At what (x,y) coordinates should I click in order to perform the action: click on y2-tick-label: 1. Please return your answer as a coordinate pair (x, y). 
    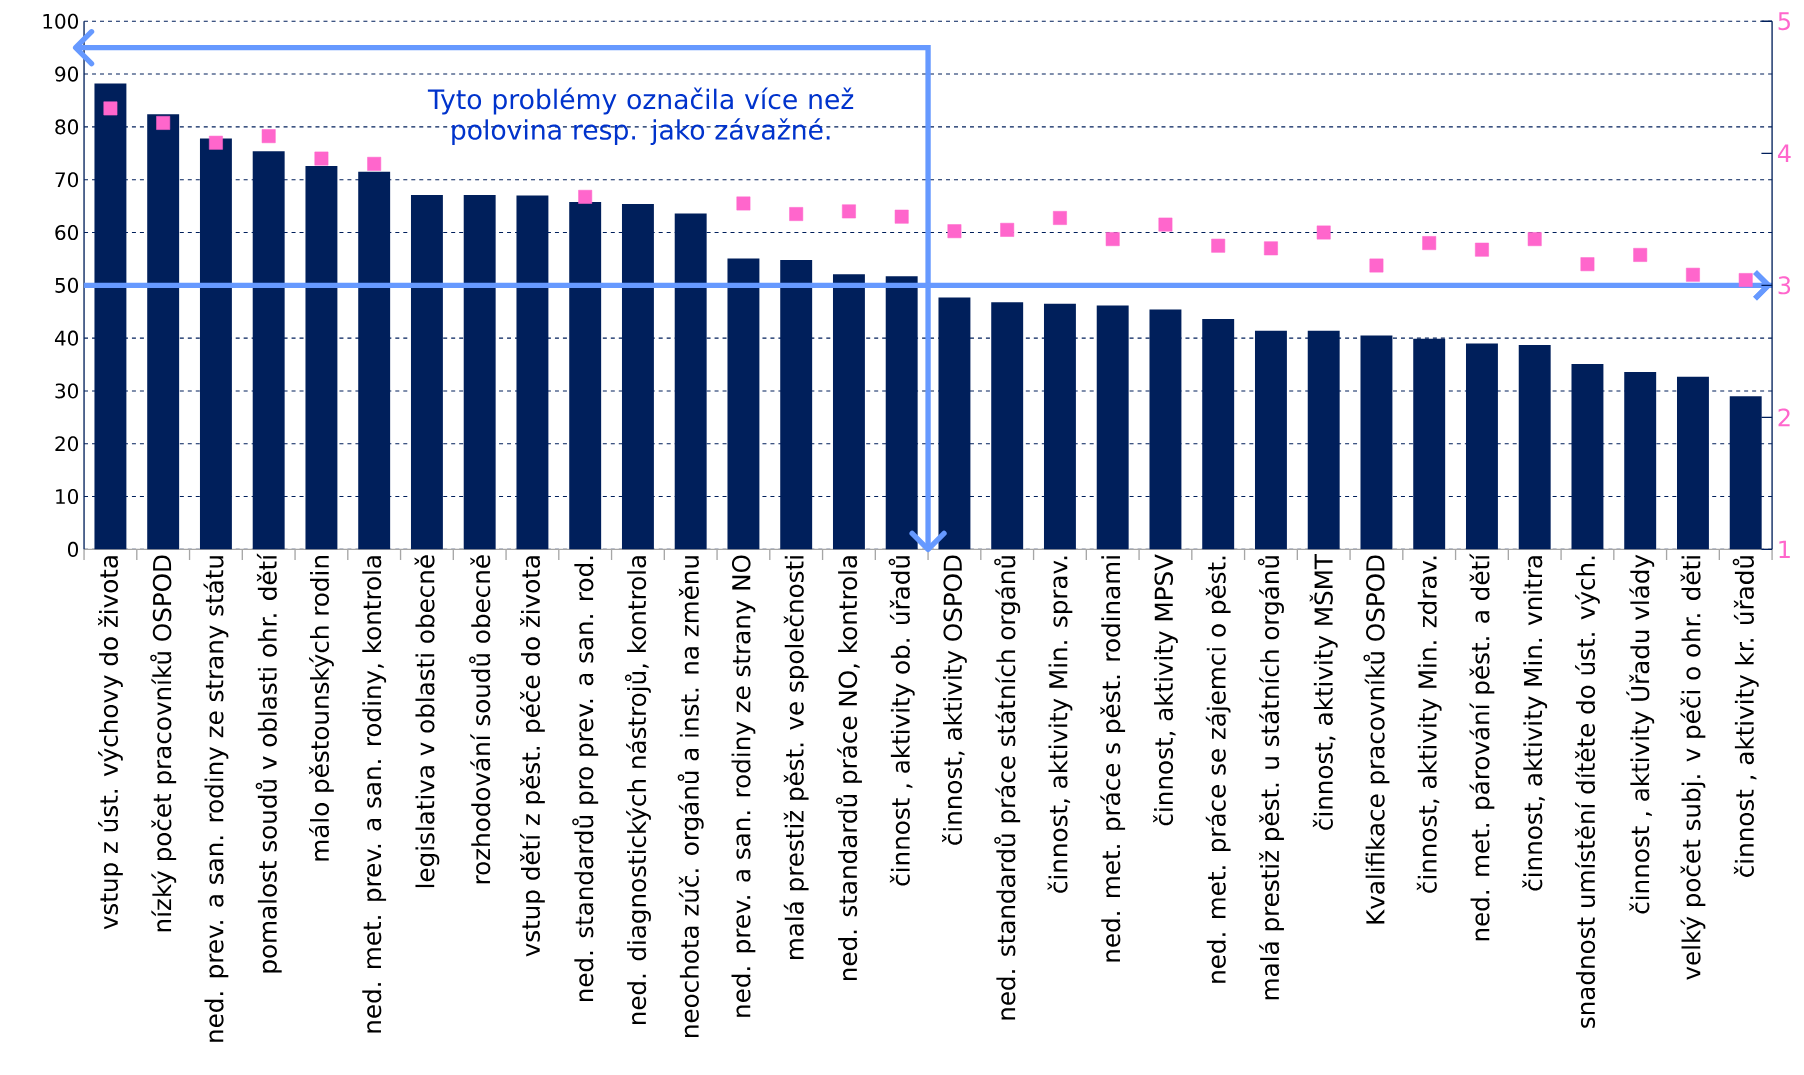
    Looking at the image, I should click on (1784, 549).